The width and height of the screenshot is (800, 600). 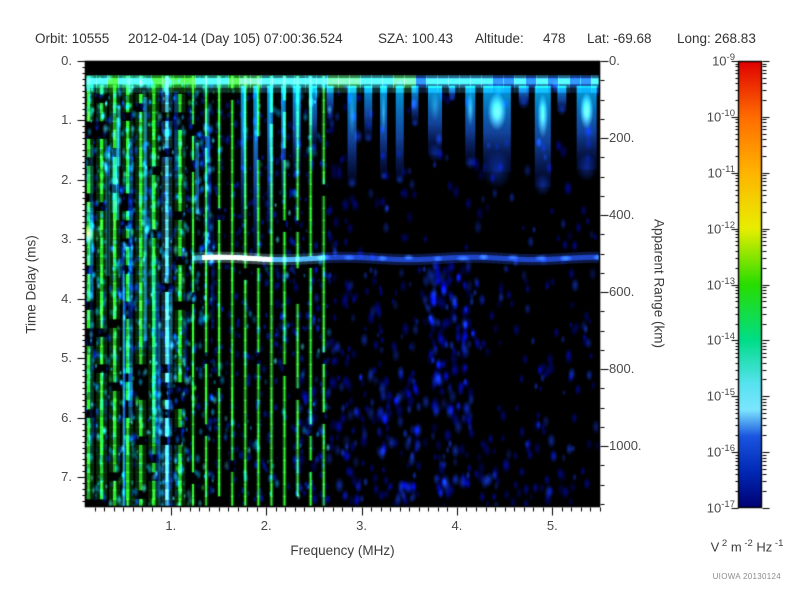 What do you see at coordinates (66, 179) in the screenshot?
I see `y-tick-label: 2.` at bounding box center [66, 179].